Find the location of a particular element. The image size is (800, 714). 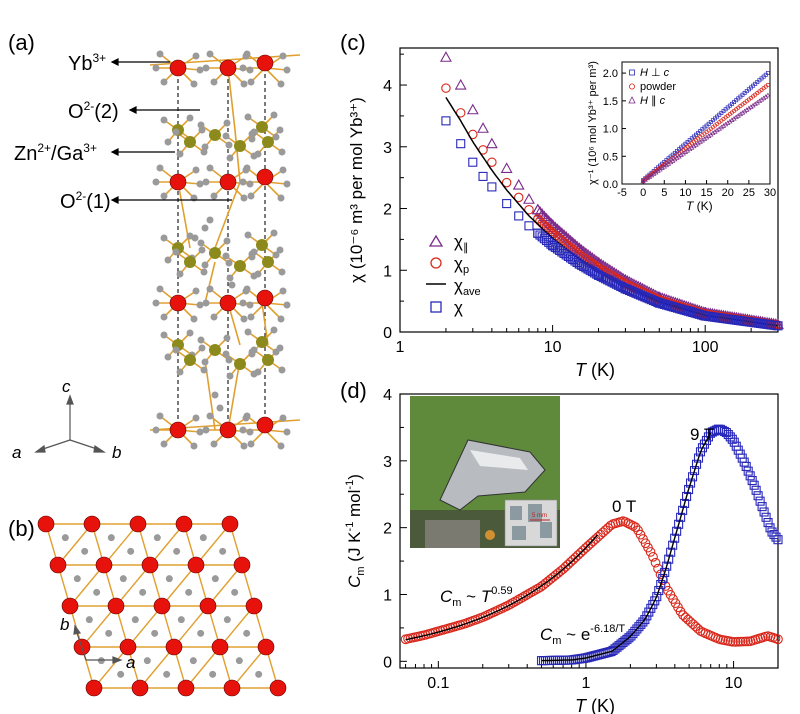

label-o2: O2-(2) is located at coordinates (93, 111).